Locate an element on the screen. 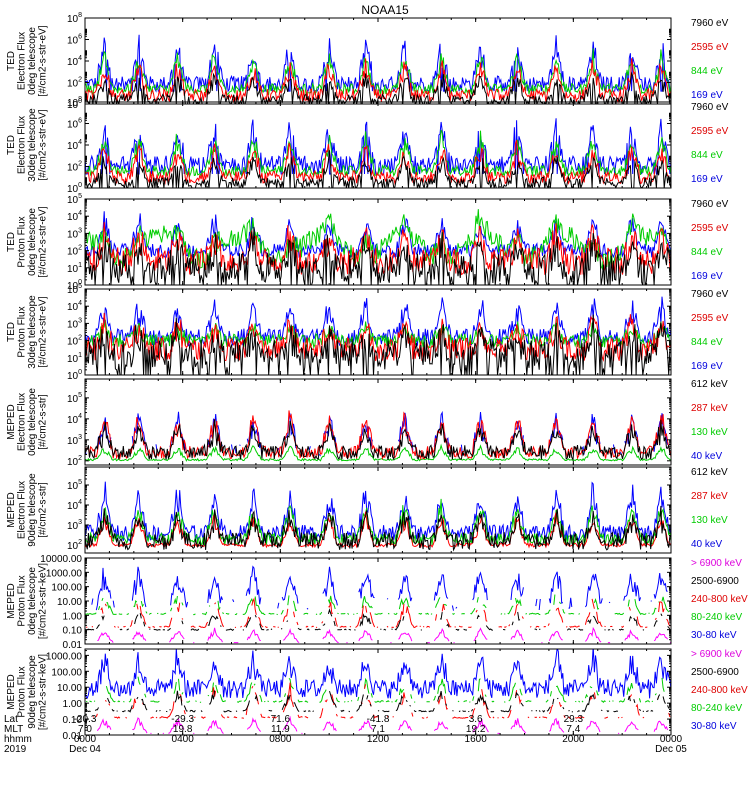 This screenshot has width=750, height=800. legend-entry: 130 keV is located at coordinates (709, 520).